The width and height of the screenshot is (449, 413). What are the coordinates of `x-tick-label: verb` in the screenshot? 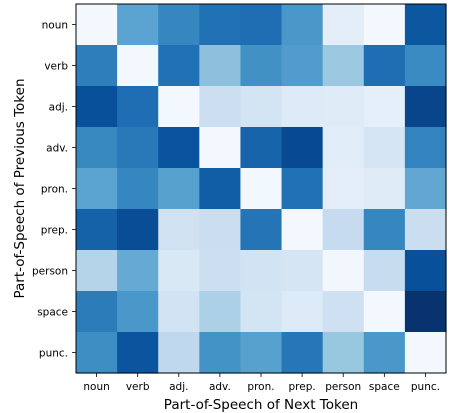 It's located at (138, 387).